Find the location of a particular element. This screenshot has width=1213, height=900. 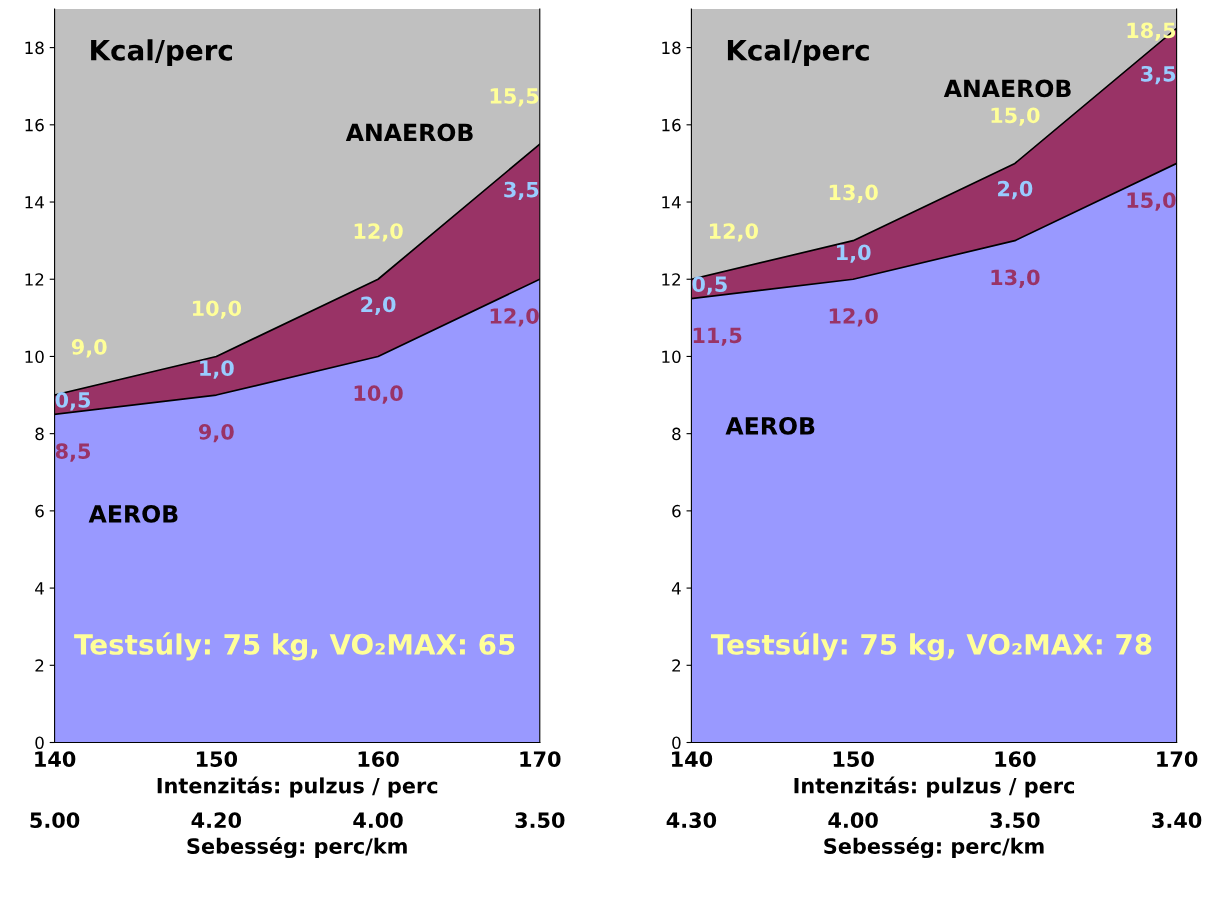

data-label: 8,5 is located at coordinates (73, 452).